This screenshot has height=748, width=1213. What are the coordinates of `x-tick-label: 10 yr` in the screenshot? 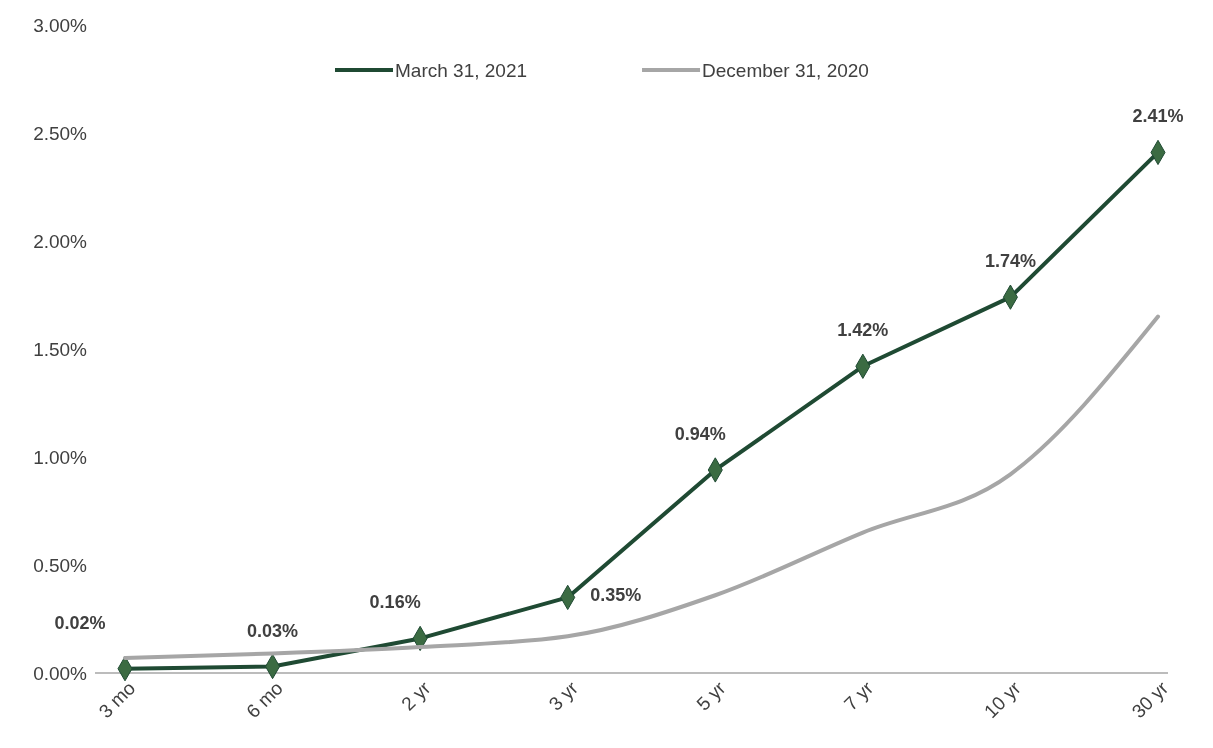 It's located at (1003, 699).